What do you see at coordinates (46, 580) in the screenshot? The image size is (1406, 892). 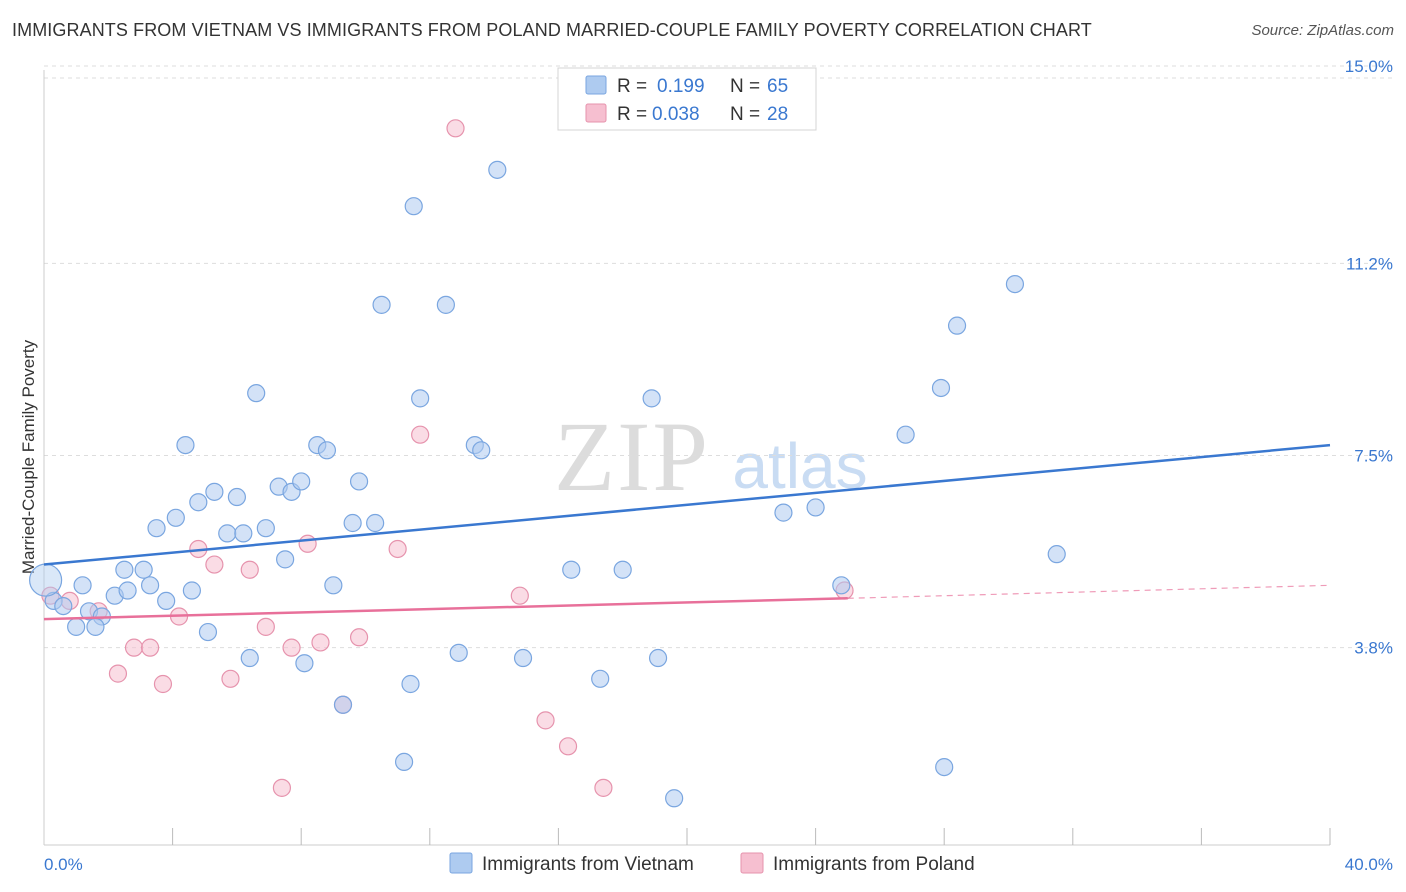 I see `vietnam-cluster-point` at bounding box center [46, 580].